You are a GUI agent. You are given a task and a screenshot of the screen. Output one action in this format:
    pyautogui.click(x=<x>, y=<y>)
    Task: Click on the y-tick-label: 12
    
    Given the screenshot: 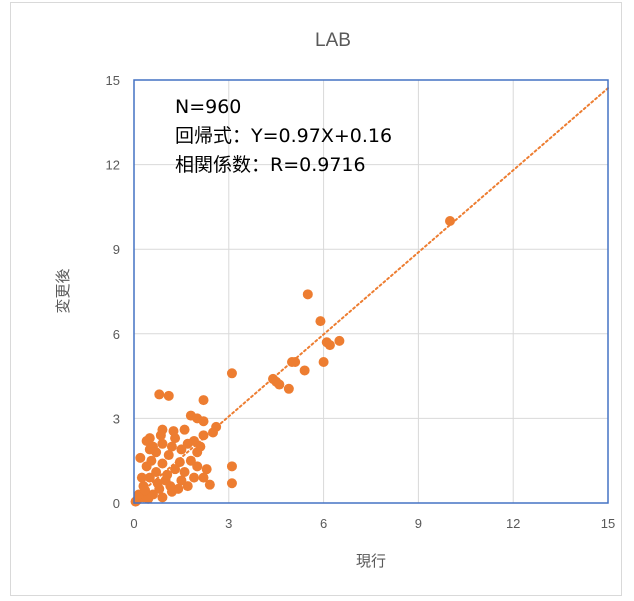 What is the action you would take?
    pyautogui.click(x=113, y=165)
    